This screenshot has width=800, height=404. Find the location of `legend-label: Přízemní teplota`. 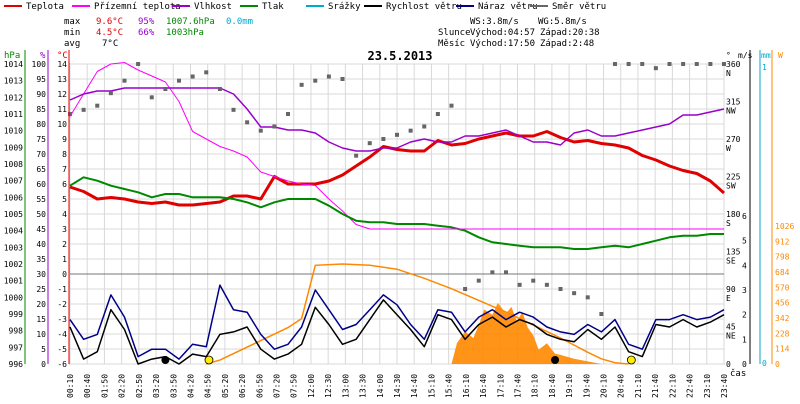

legend-label: Přízemní teplota is located at coordinates (137, 7).